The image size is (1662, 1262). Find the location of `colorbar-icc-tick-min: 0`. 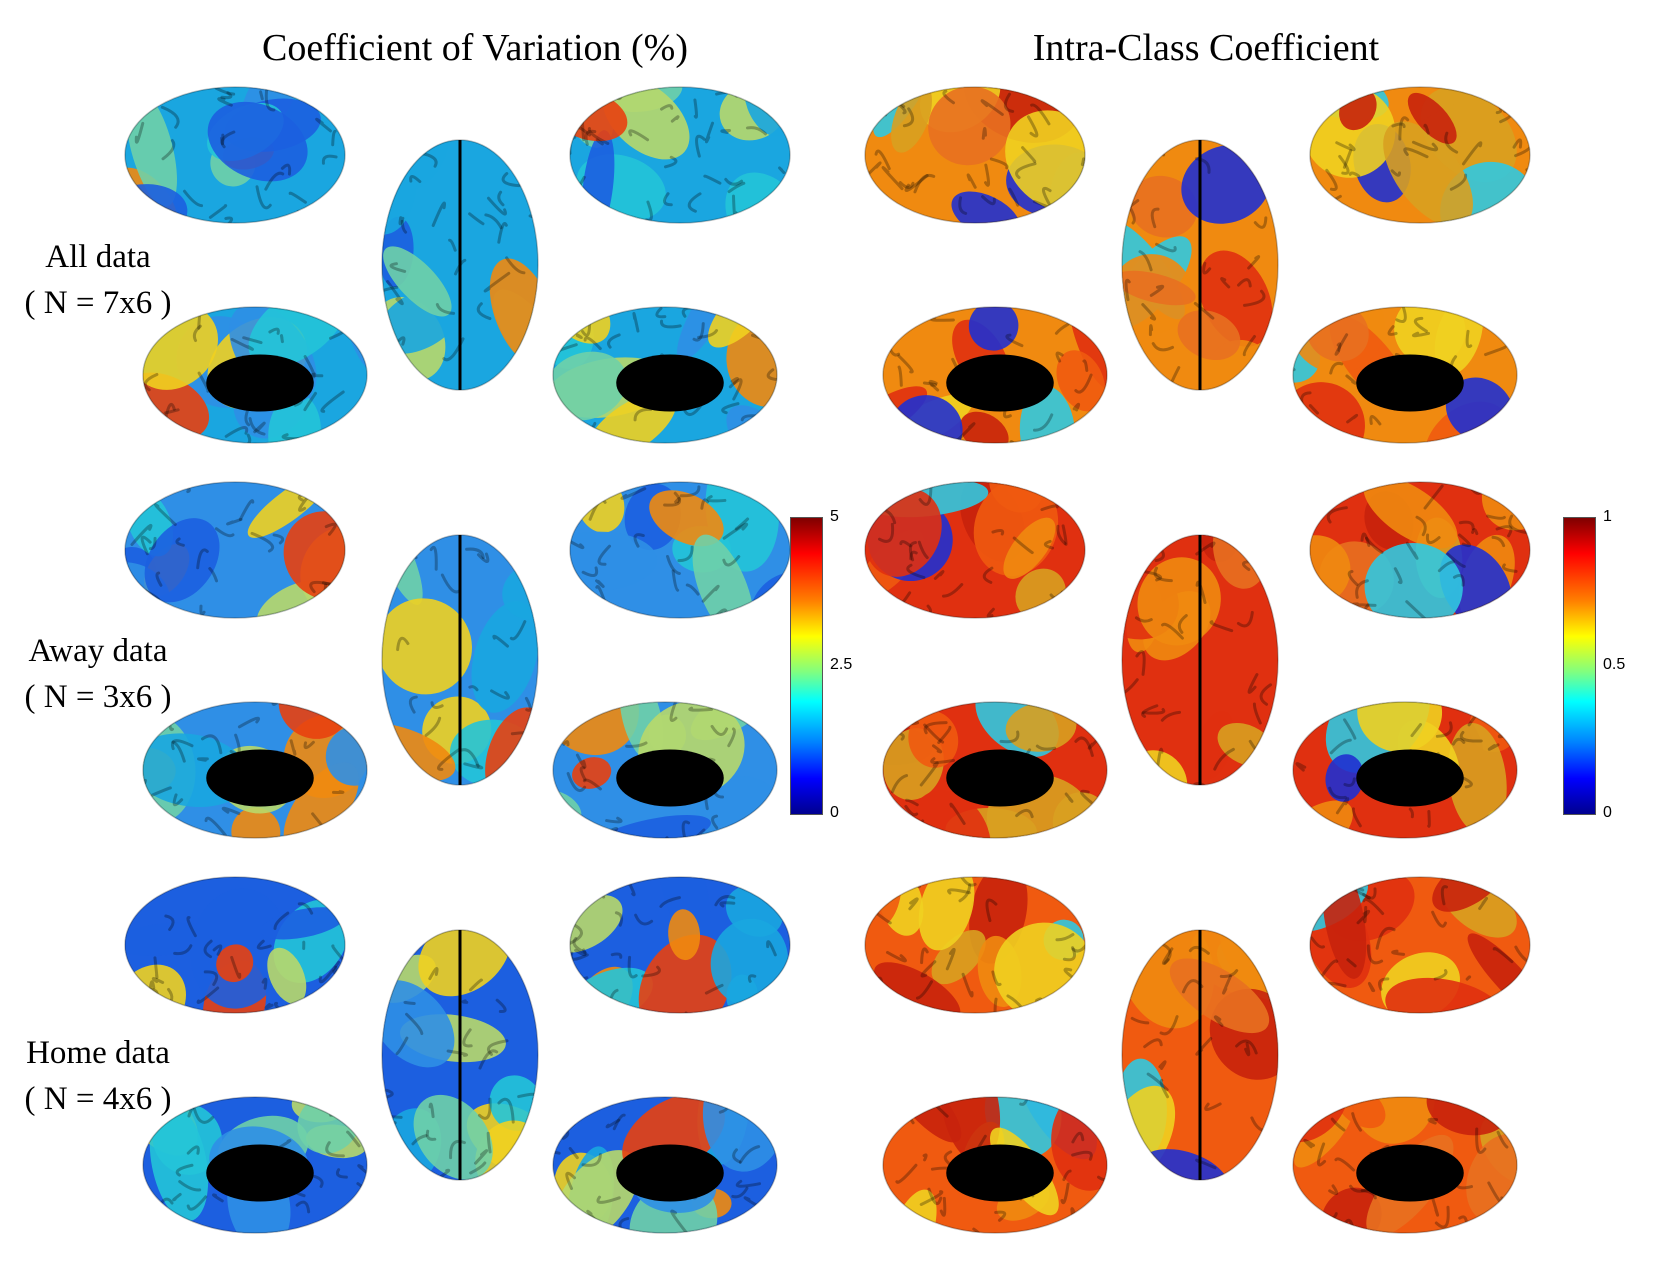

colorbar-icc-tick-min: 0 is located at coordinates (1607, 812).